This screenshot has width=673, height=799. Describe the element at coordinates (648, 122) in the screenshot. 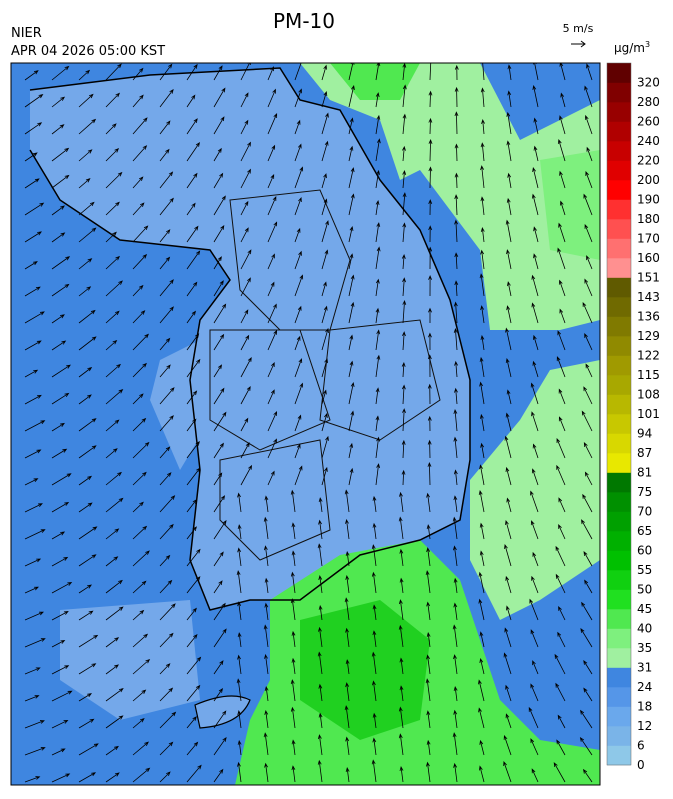

I see `colorbar-label: 260` at that location.